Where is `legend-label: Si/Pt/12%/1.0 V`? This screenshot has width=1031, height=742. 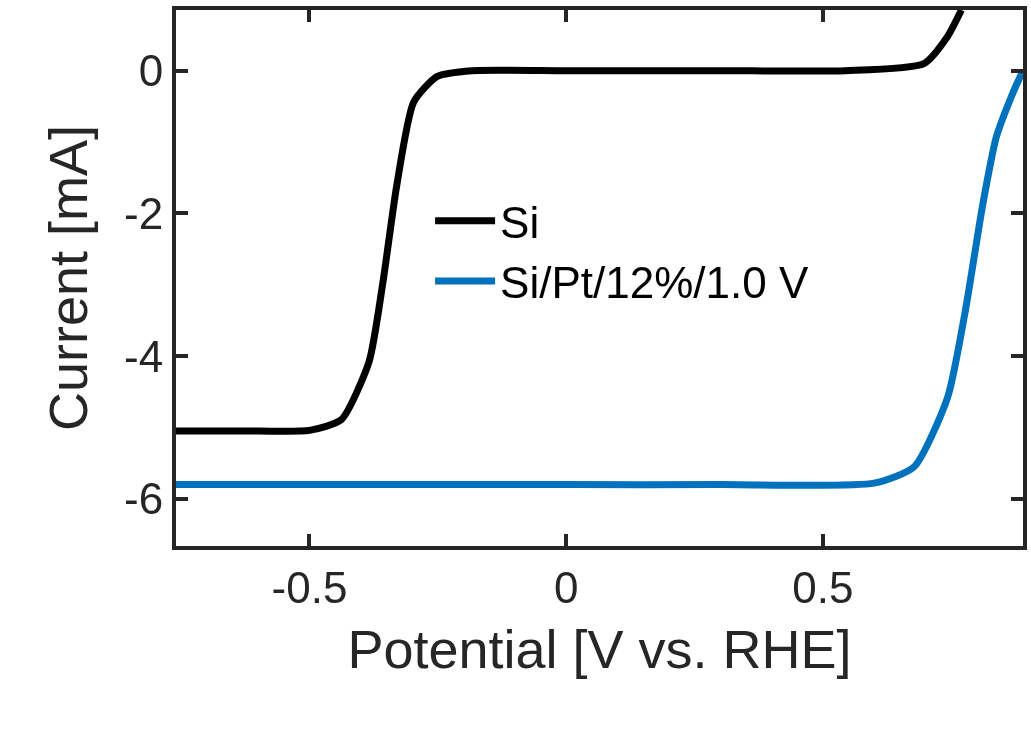
legend-label: Si/Pt/12%/1.0 V is located at coordinates (654, 283).